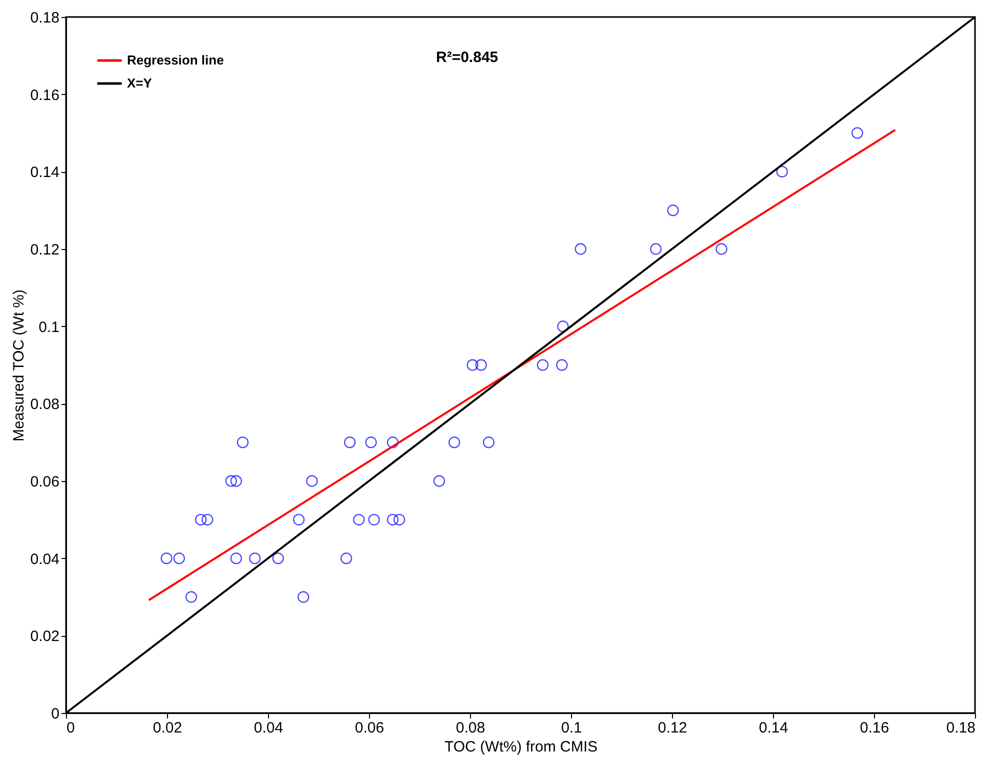  What do you see at coordinates (175, 60) in the screenshot?
I see `legend-label: Regression line` at bounding box center [175, 60].